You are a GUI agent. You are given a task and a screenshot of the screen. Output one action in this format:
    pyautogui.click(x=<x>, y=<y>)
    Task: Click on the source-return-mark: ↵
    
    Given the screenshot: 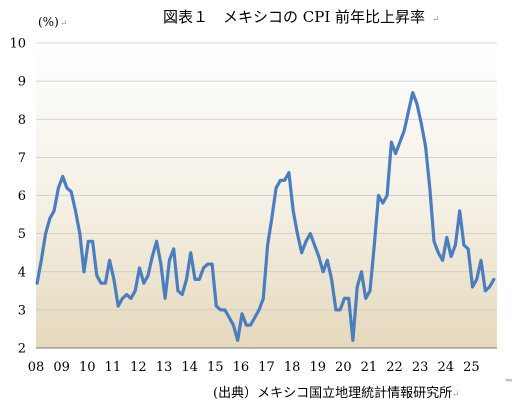 What is the action you would take?
    pyautogui.click(x=456, y=395)
    